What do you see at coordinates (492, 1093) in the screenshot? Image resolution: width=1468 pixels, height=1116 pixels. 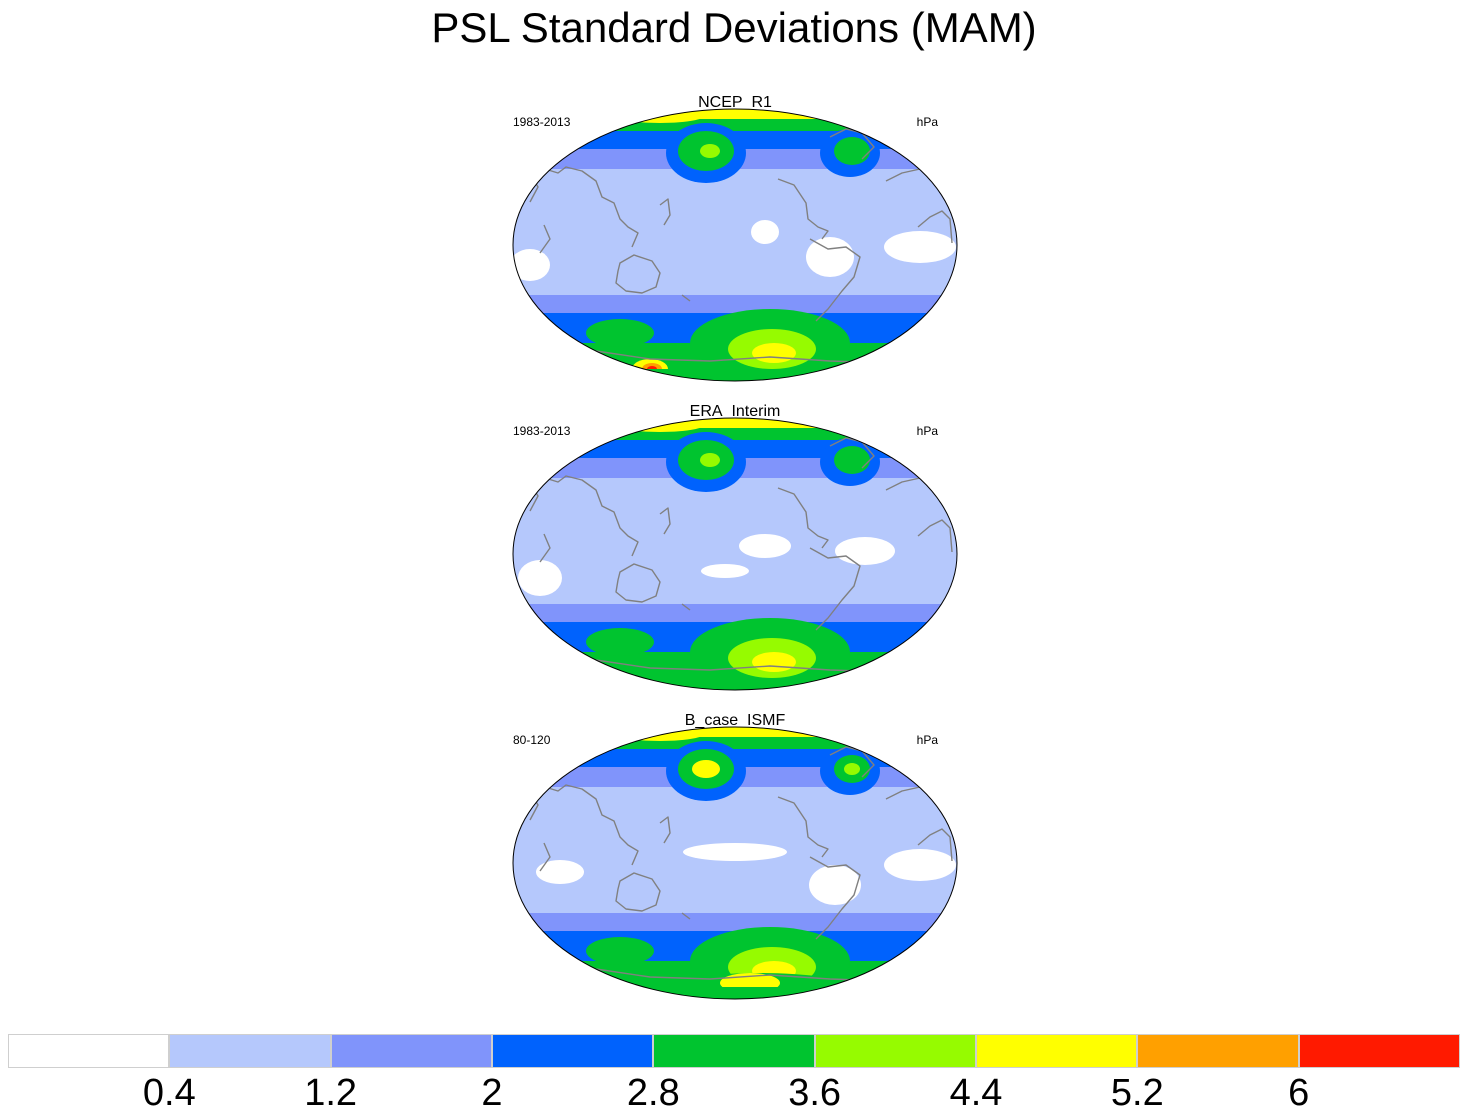 I see `colorbar-label: 2` at bounding box center [492, 1093].